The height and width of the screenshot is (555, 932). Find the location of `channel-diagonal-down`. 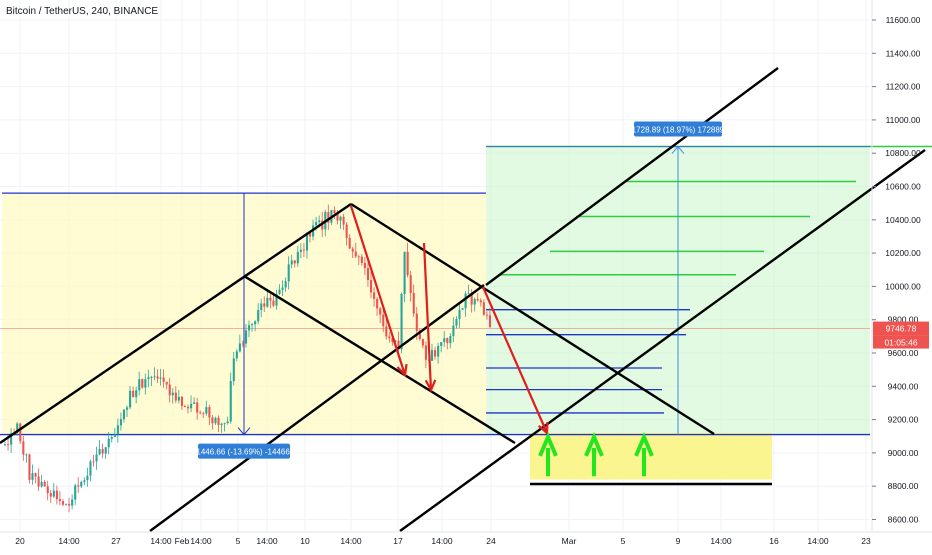

channel-diagonal-down is located at coordinates (379, 359).